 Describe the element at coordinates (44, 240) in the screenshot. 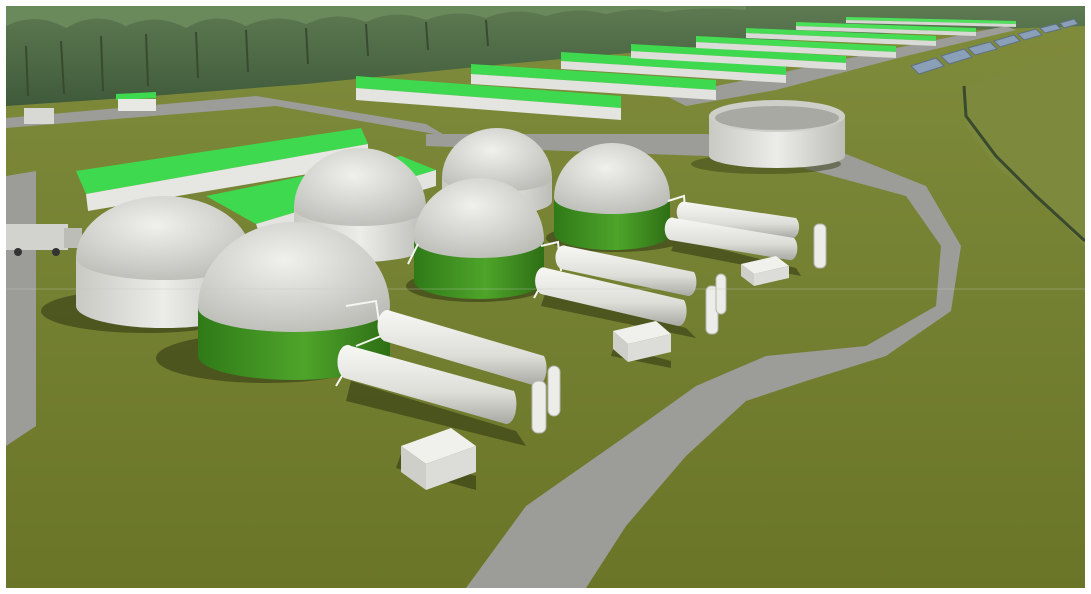

I see `truck` at that location.